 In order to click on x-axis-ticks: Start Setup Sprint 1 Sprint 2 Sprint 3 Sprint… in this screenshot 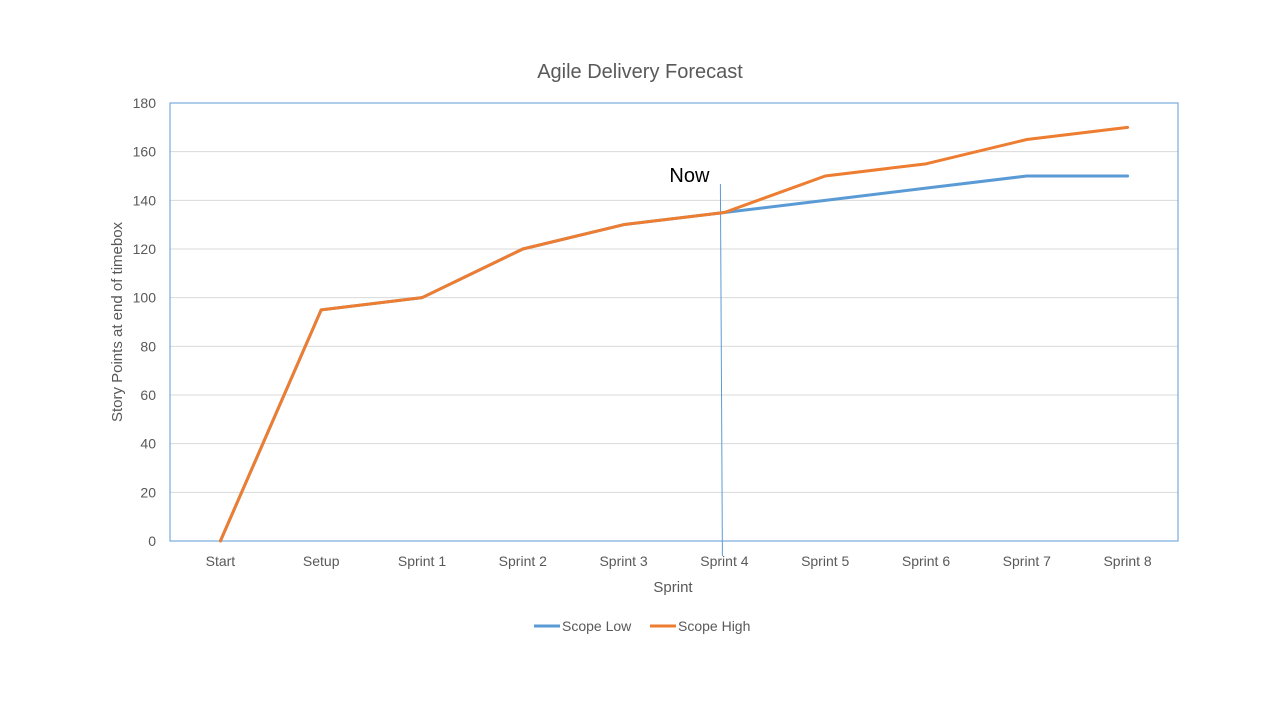, I will do `click(679, 561)`.